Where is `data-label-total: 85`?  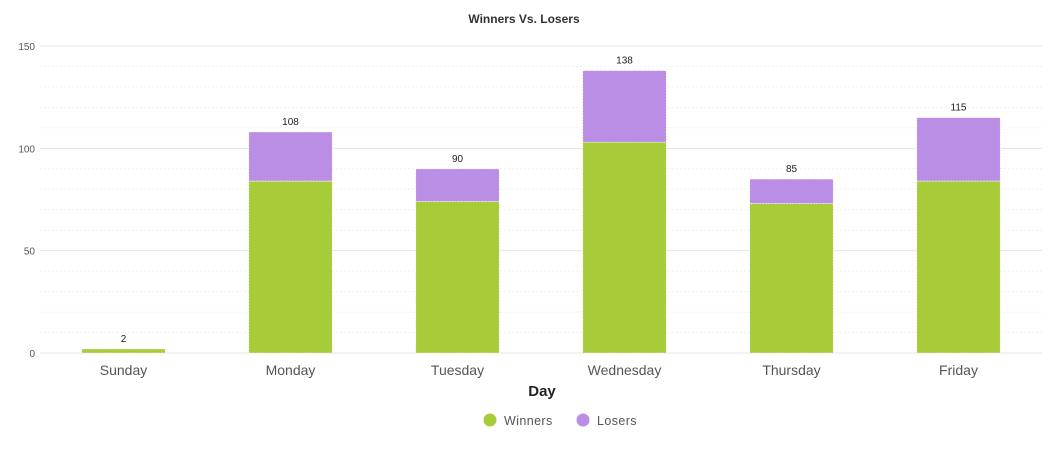
data-label-total: 85 is located at coordinates (792, 169).